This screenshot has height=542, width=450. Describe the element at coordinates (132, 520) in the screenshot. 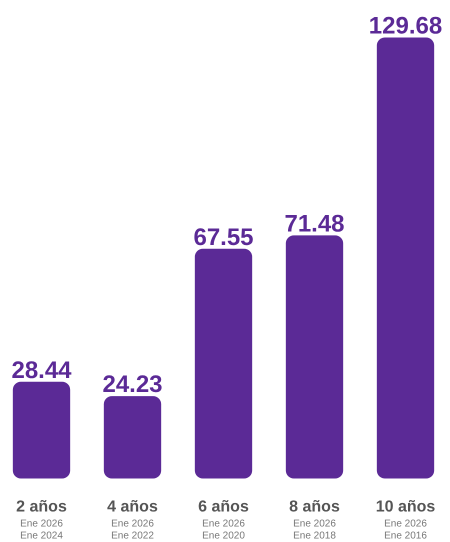

I see `category-label: 4 años Ene 2026 Ene 2022` at that location.